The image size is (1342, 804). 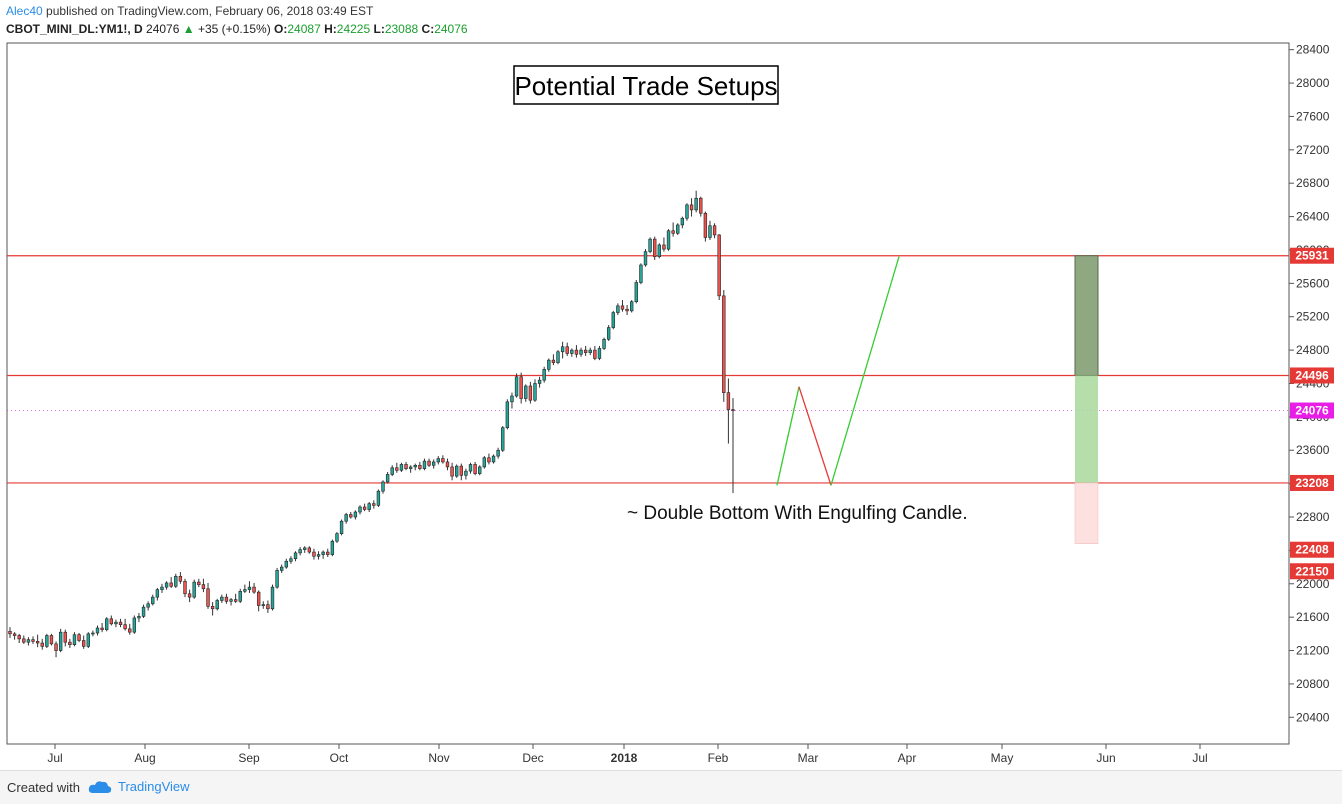 I want to click on x-tick-label: Sep, so click(x=249, y=758).